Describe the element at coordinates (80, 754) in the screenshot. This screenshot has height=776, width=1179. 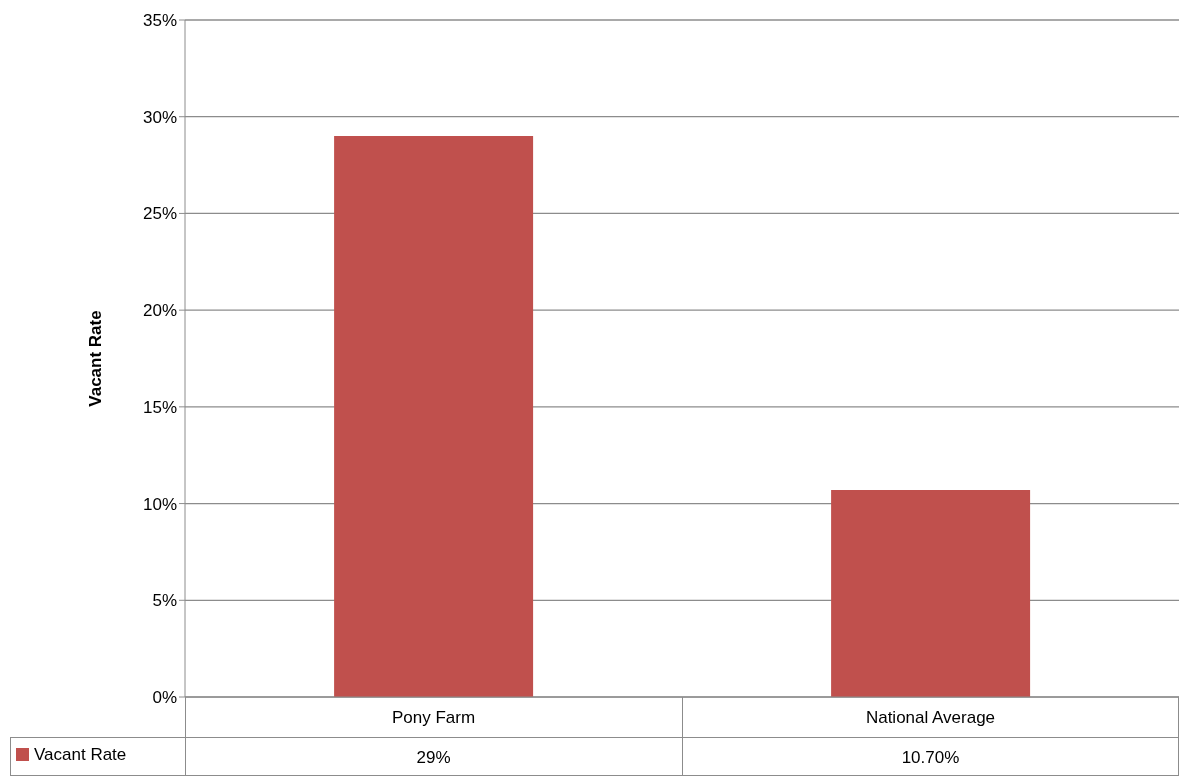
I see `legend-label: Vacant Rate` at that location.